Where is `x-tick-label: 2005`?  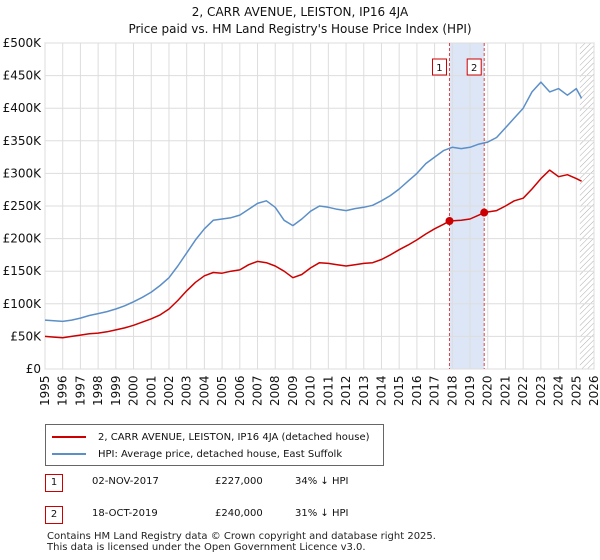 x-tick-label: 2005 is located at coordinates (222, 390).